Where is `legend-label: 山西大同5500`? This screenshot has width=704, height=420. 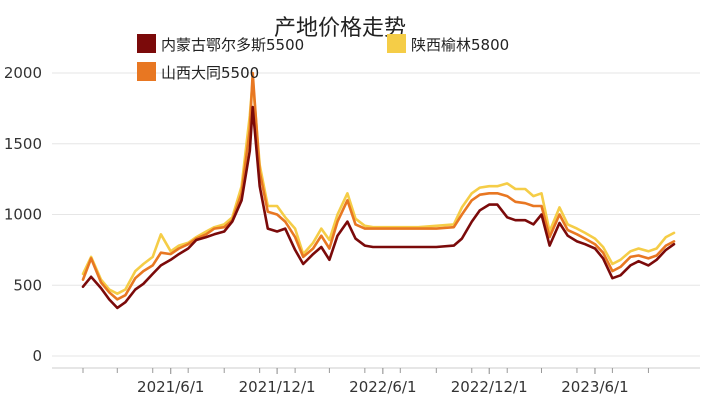 legend-label: 山西大同5500 is located at coordinates (210, 73).